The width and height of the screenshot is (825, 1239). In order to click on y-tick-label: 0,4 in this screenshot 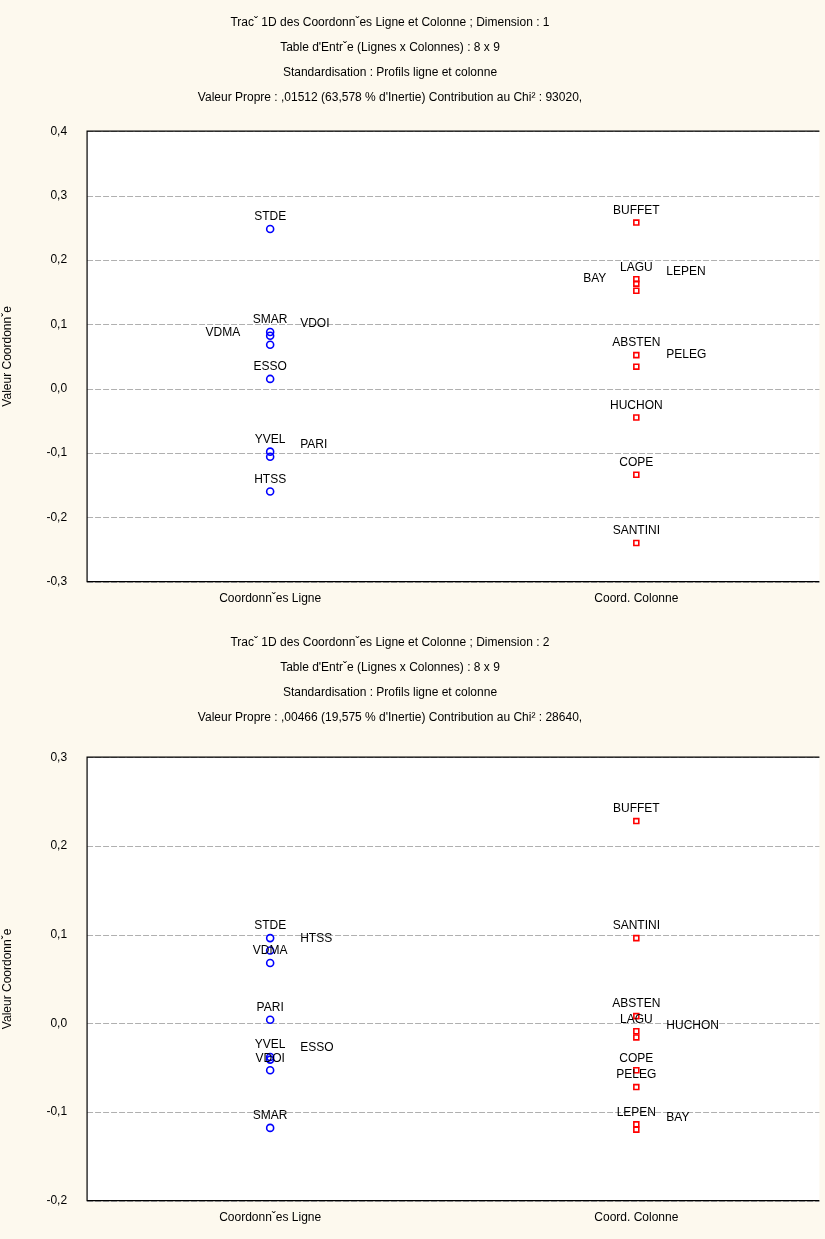, I will do `click(59, 130)`.